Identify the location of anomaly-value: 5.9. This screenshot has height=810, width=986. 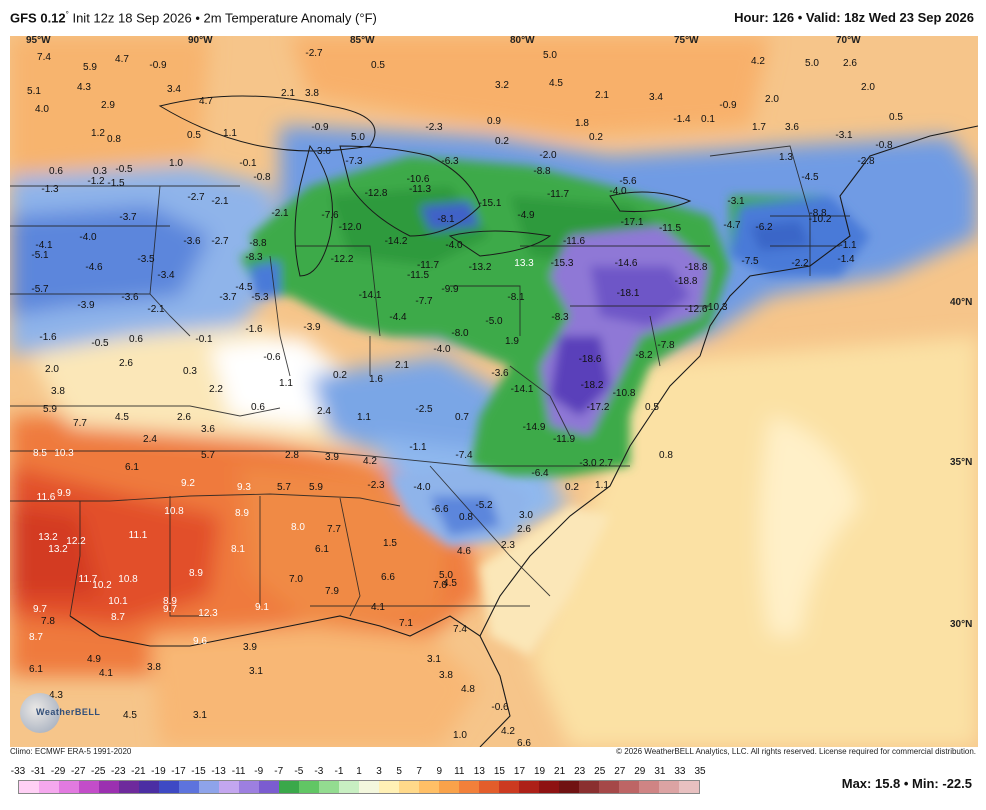
(50, 409).